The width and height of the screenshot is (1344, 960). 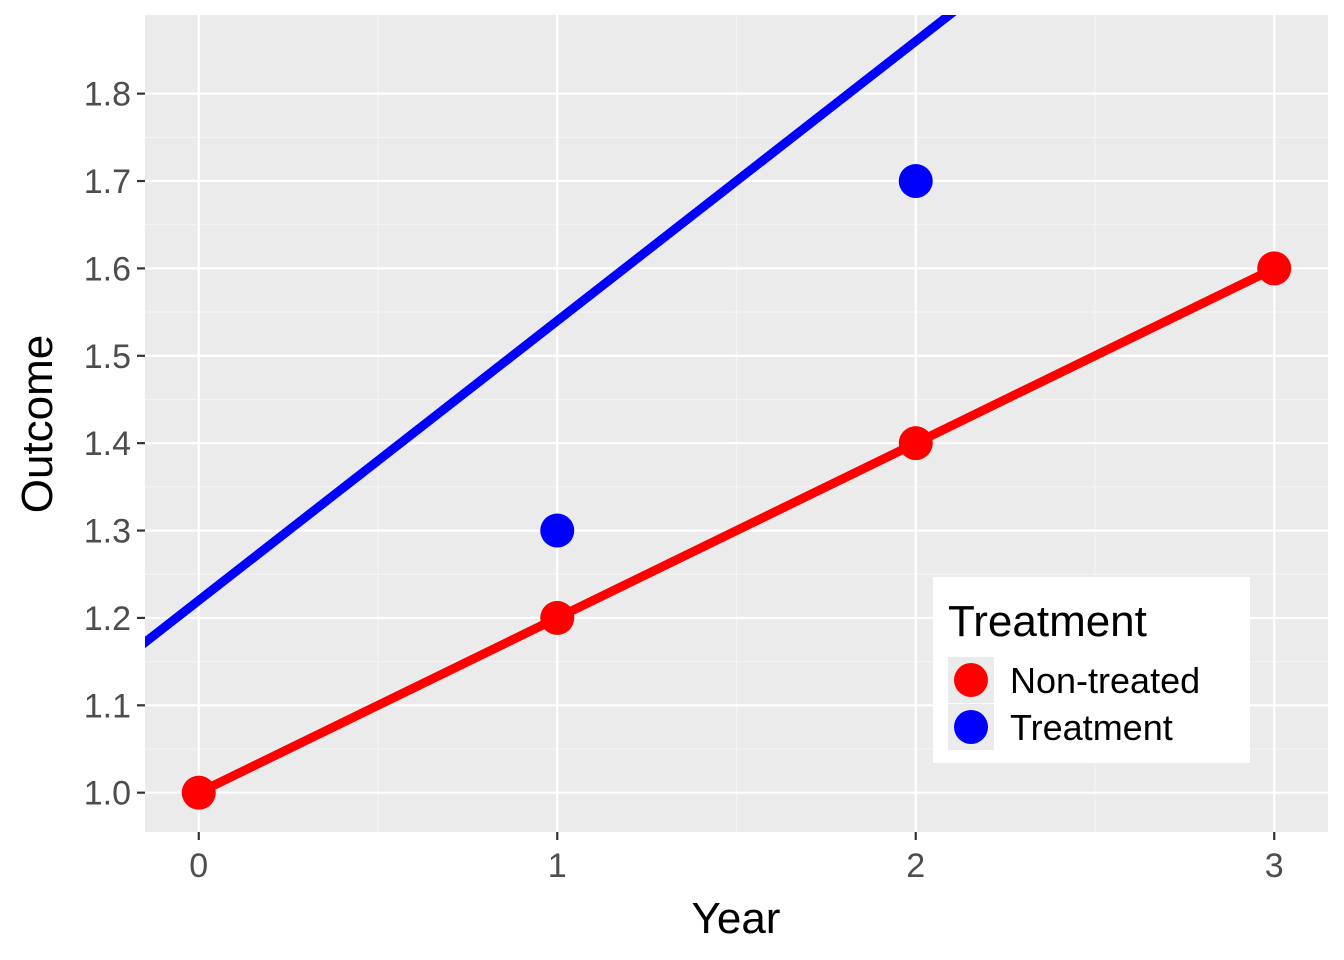 I want to click on y-tick-label: 1.8, so click(x=107, y=95).